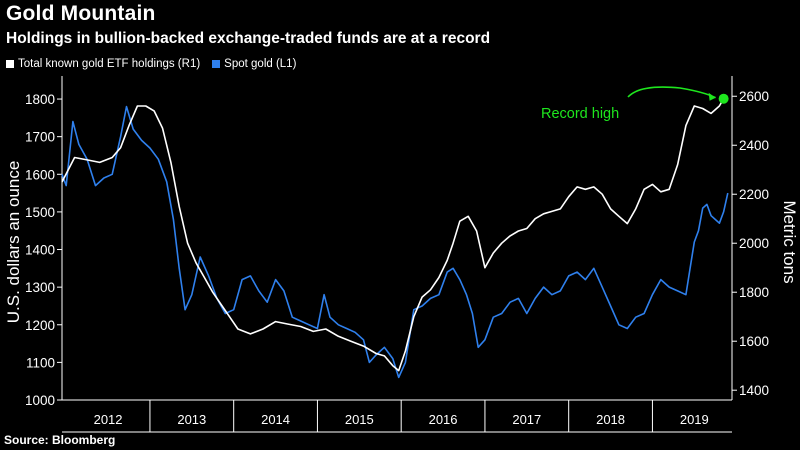  Describe the element at coordinates (40, 137) in the screenshot. I see `left-tick-label: 1700` at that location.